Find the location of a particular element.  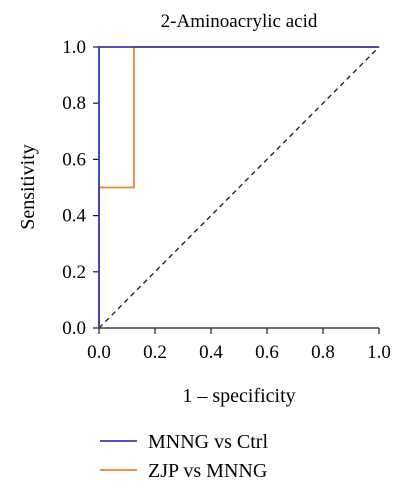

legend: MNNG vs Ctrl ZJP vs MNNG is located at coordinates (184, 456).